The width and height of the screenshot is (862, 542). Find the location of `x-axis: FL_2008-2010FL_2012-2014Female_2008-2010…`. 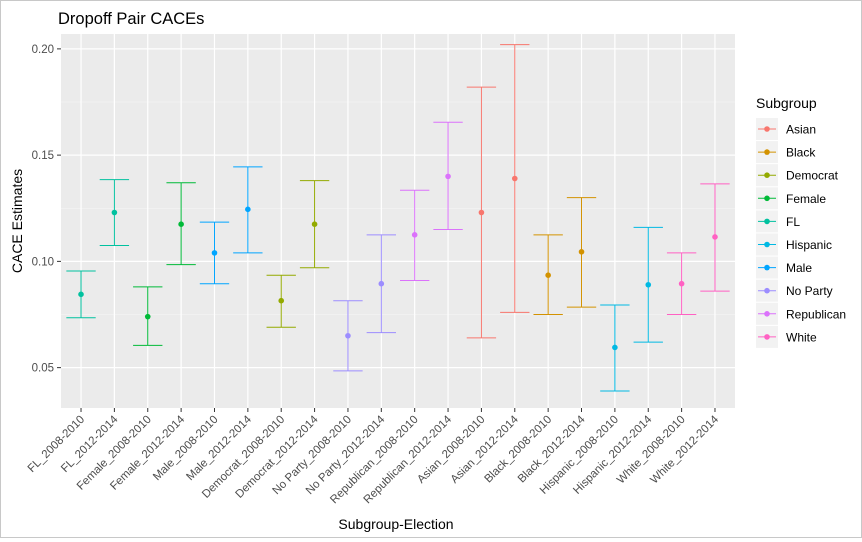

x-axis: FL_2008-2010FL_2012-2014Female_2008-2010… is located at coordinates (374, 457).